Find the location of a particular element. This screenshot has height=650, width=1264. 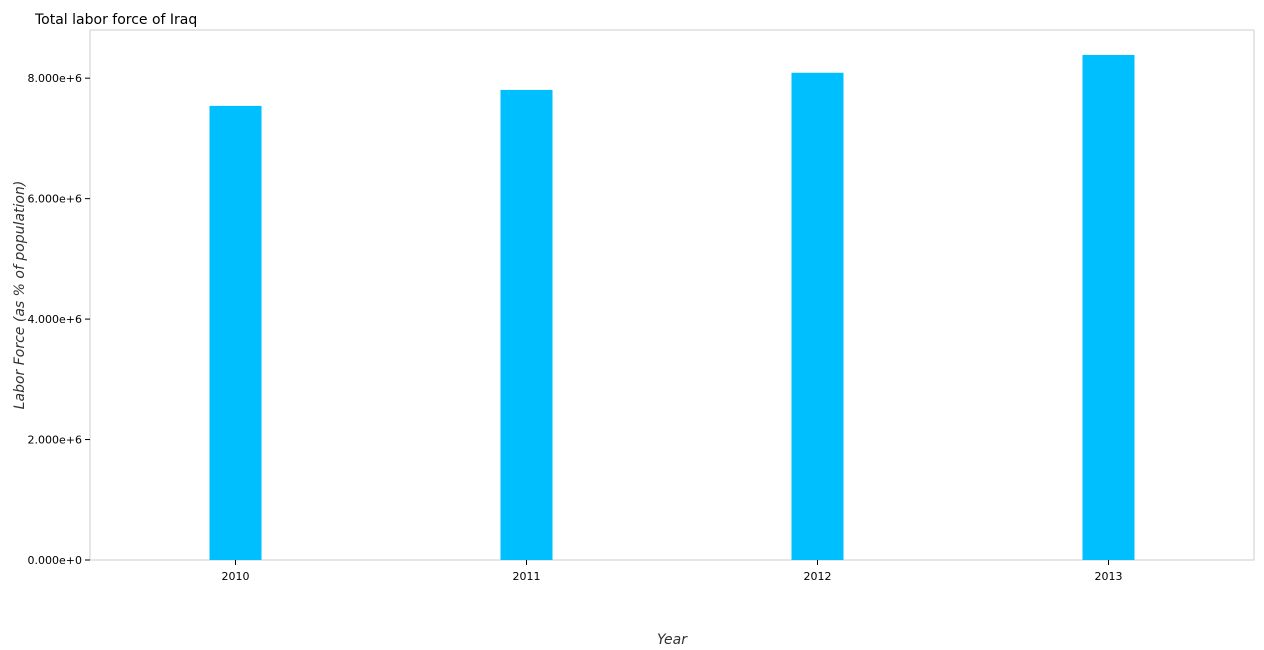

bar-2012 is located at coordinates (817, 316).